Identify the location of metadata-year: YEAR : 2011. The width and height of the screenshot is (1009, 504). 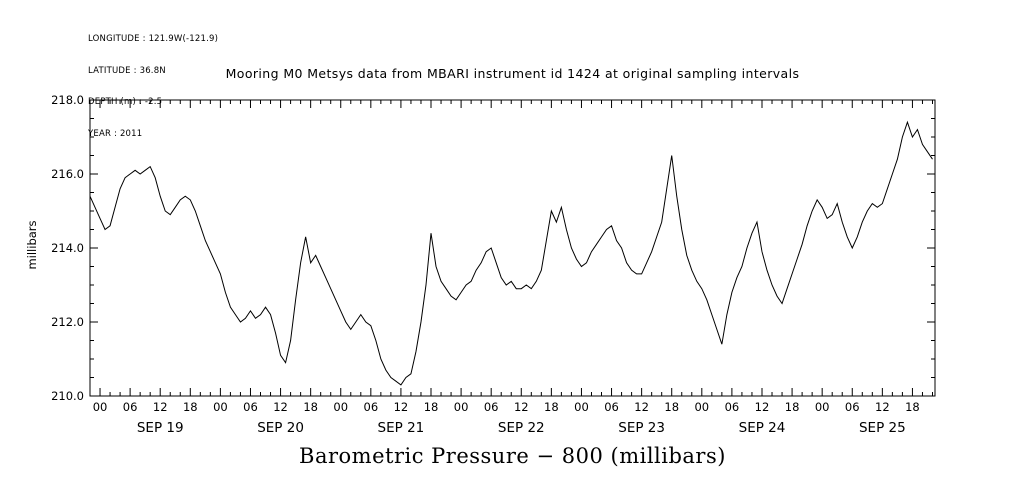
(115, 133).